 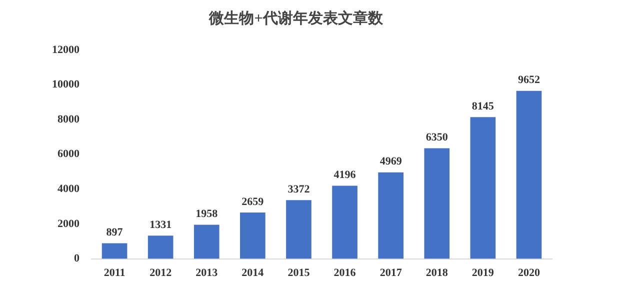 What do you see at coordinates (77, 258) in the screenshot?
I see `y-tick-label: 0` at bounding box center [77, 258].